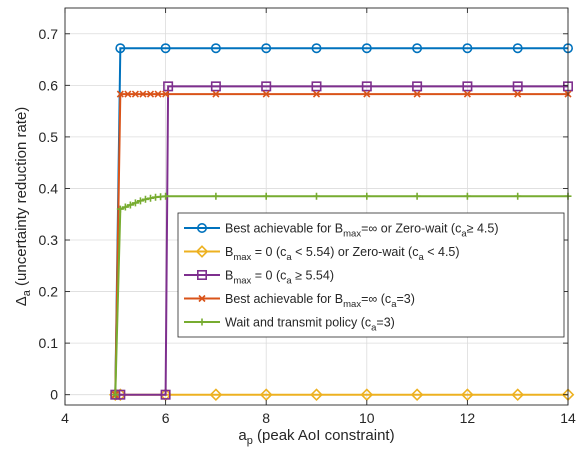 The image size is (578, 458). What do you see at coordinates (49, 137) in the screenshot?
I see `y-tick-label: 0.5` at bounding box center [49, 137].